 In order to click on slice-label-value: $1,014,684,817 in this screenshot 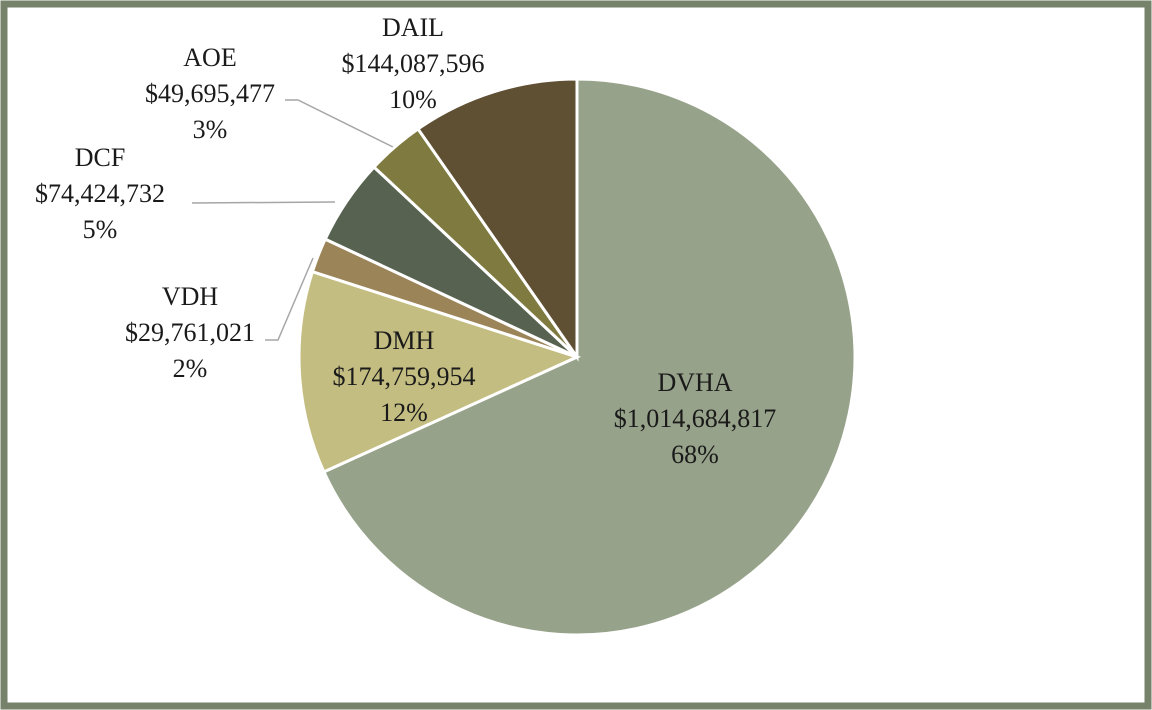, I will do `click(695, 418)`.